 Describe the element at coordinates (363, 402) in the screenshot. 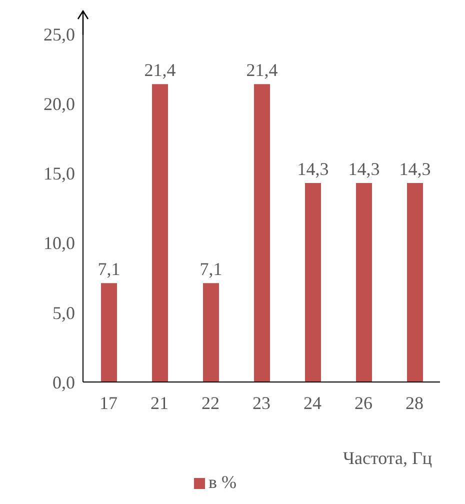

I see `x-tick-label: 26` at that location.